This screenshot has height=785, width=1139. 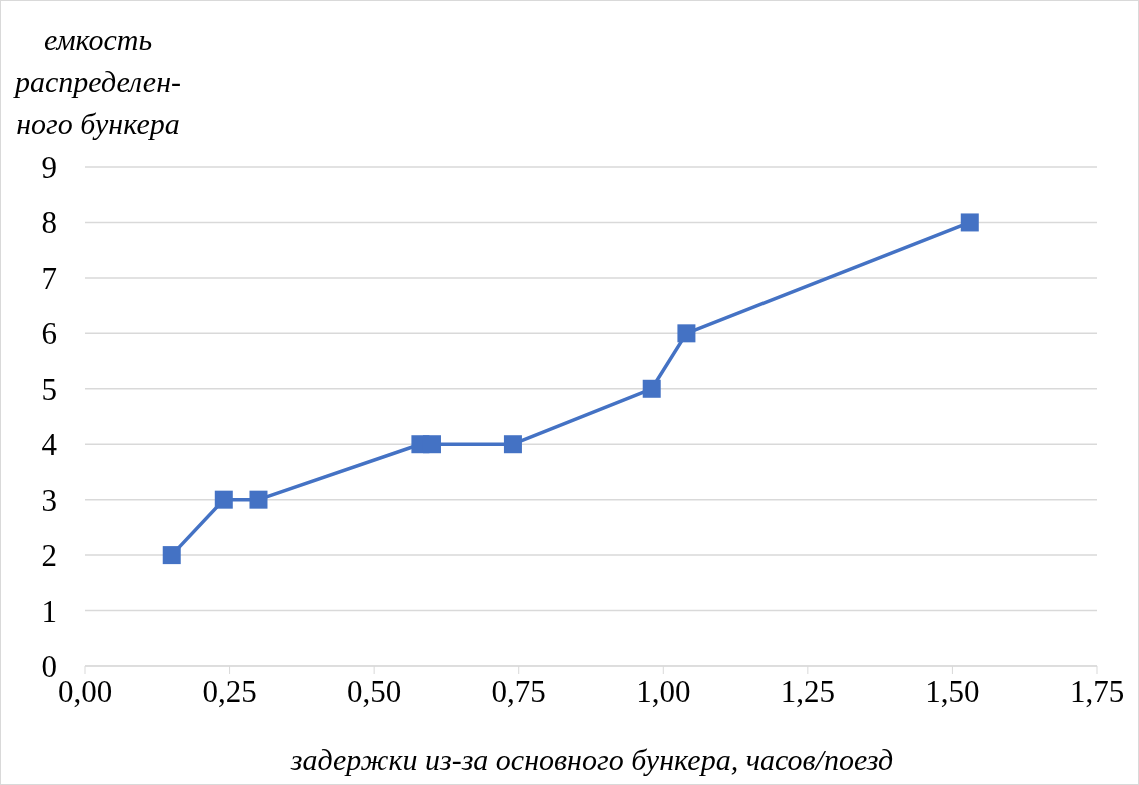 I want to click on y-tick-label: 2, so click(x=49, y=556).